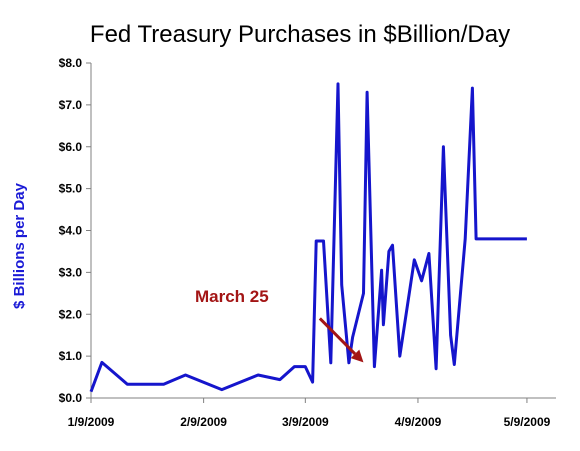 Image resolution: width=580 pixels, height=451 pixels. I want to click on y-ticks: $0.0 $1.0 $2.0 $3.0 $4.0 $5.0 $6.0 $7.0 $8.0, so click(75, 230).